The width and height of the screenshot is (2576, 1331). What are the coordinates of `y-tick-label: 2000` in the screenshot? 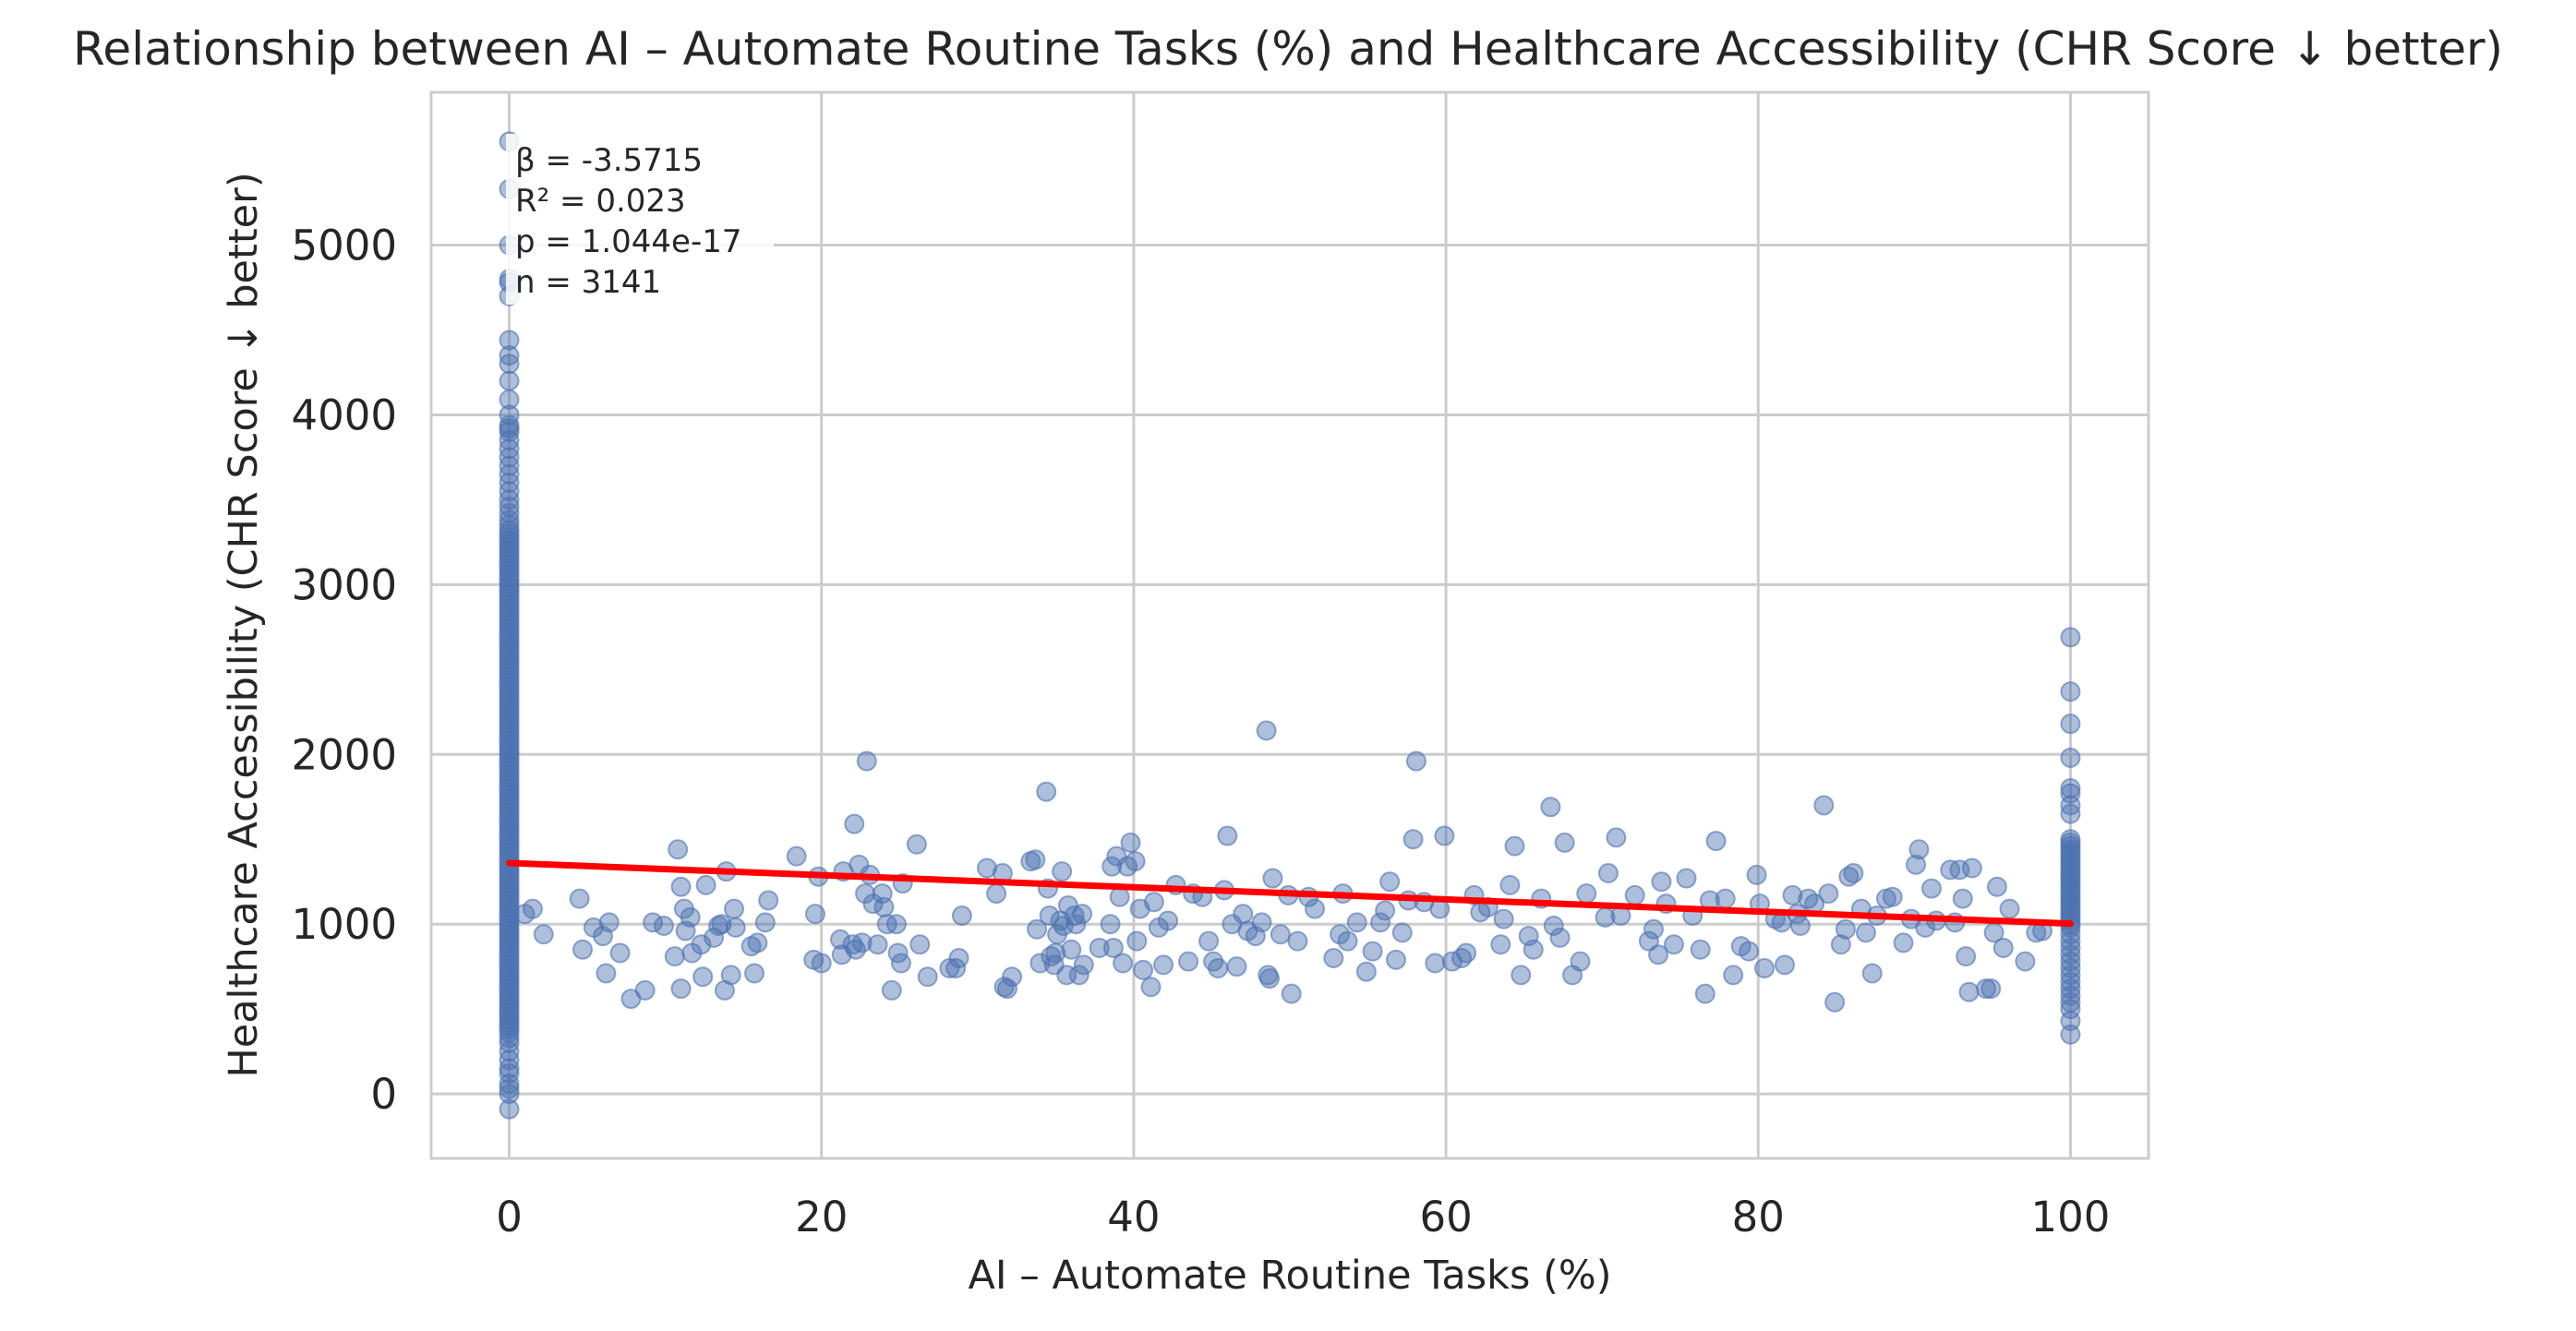 It's located at (344, 755).